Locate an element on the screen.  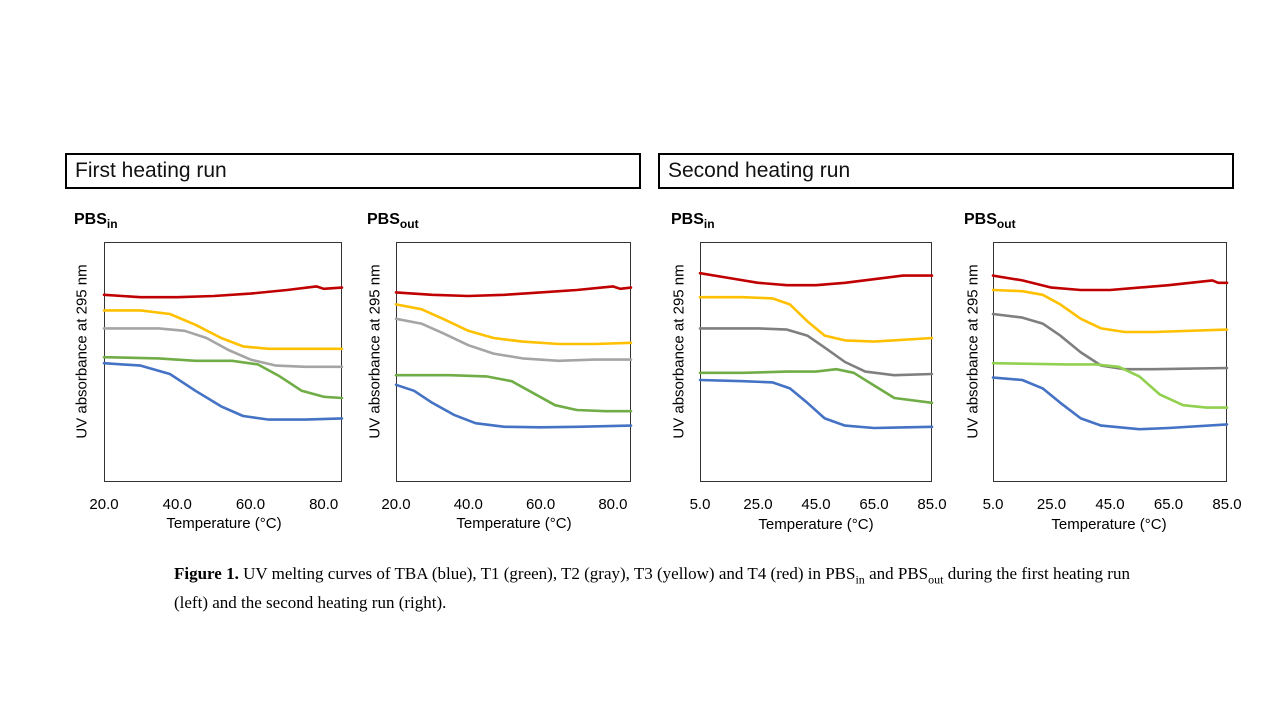
chart-first-run-pbs-out: 20.0 40.0 60.0 80.0 is located at coordinates (507, 377).